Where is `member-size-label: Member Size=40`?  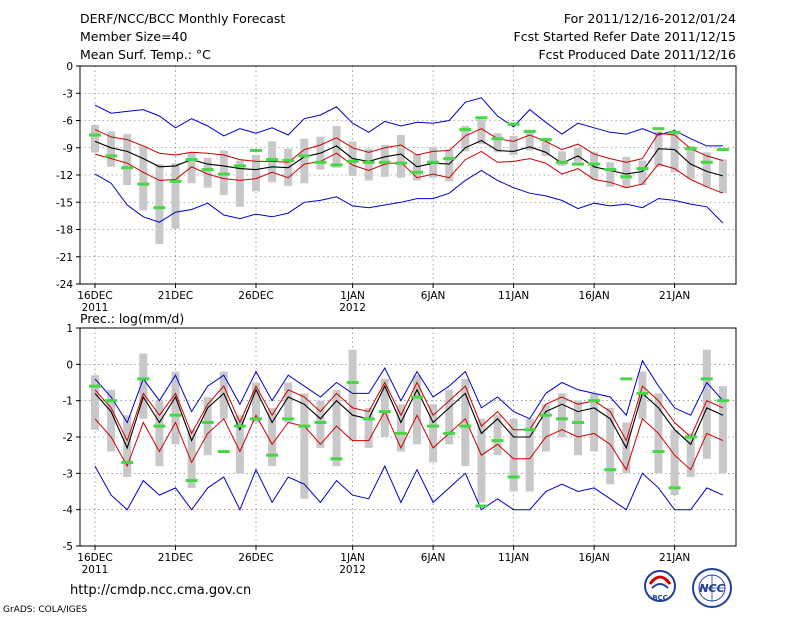
member-size-label: Member Size=40 is located at coordinates (134, 36).